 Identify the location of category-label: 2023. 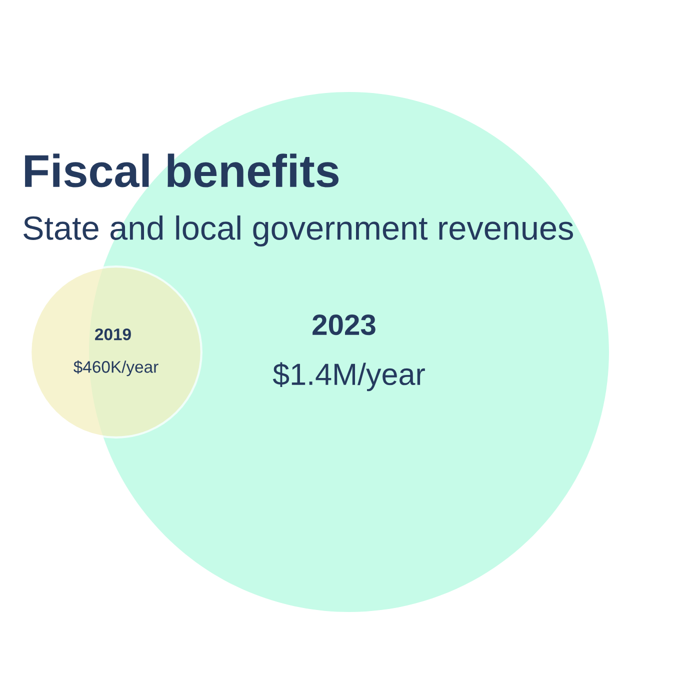
(344, 325).